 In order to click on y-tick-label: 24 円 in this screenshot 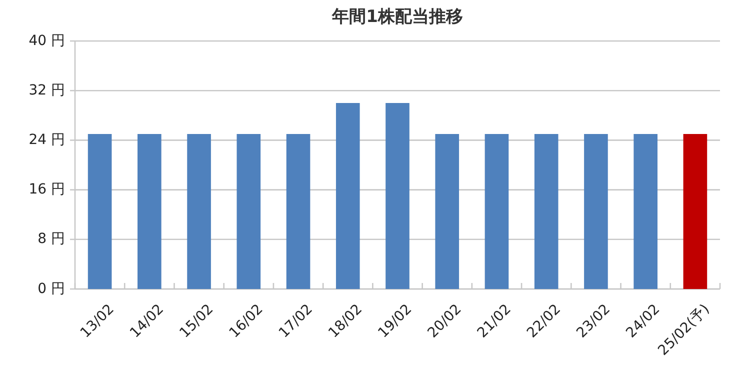, I will do `click(46, 140)`.